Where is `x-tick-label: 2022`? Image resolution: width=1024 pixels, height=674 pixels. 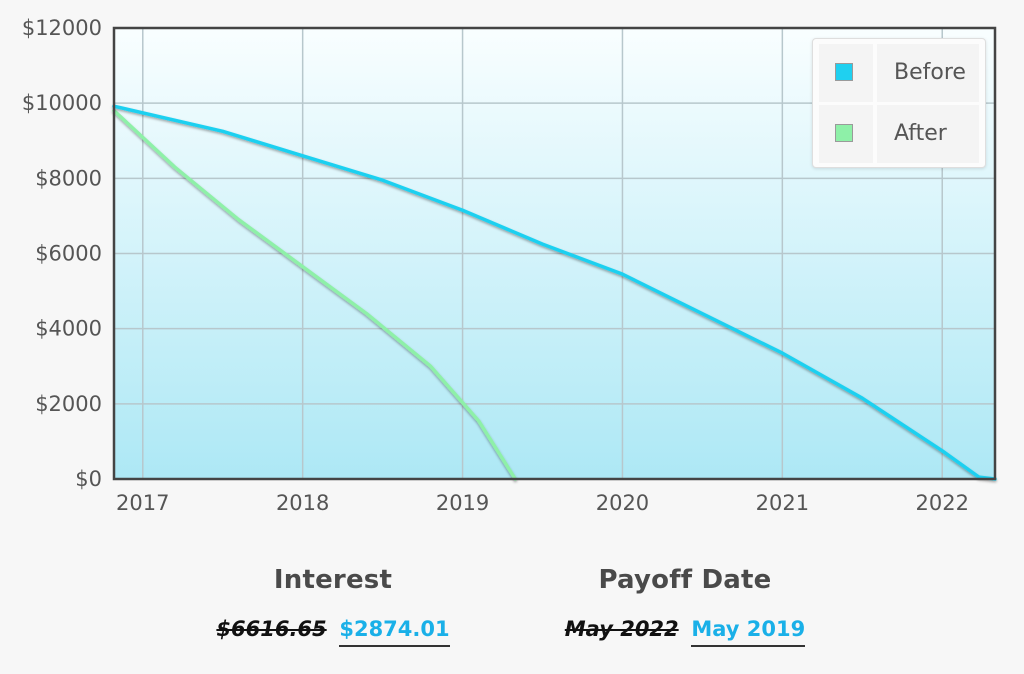
x-tick-label: 2022 is located at coordinates (942, 503).